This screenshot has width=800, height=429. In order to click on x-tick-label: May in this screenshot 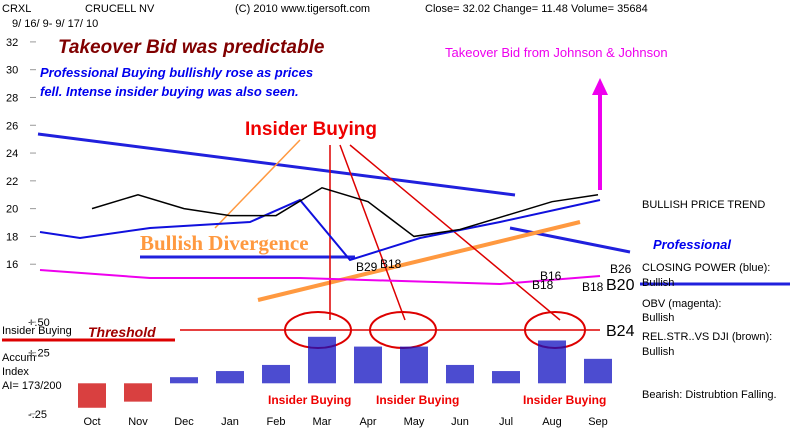, I will do `click(414, 422)`.